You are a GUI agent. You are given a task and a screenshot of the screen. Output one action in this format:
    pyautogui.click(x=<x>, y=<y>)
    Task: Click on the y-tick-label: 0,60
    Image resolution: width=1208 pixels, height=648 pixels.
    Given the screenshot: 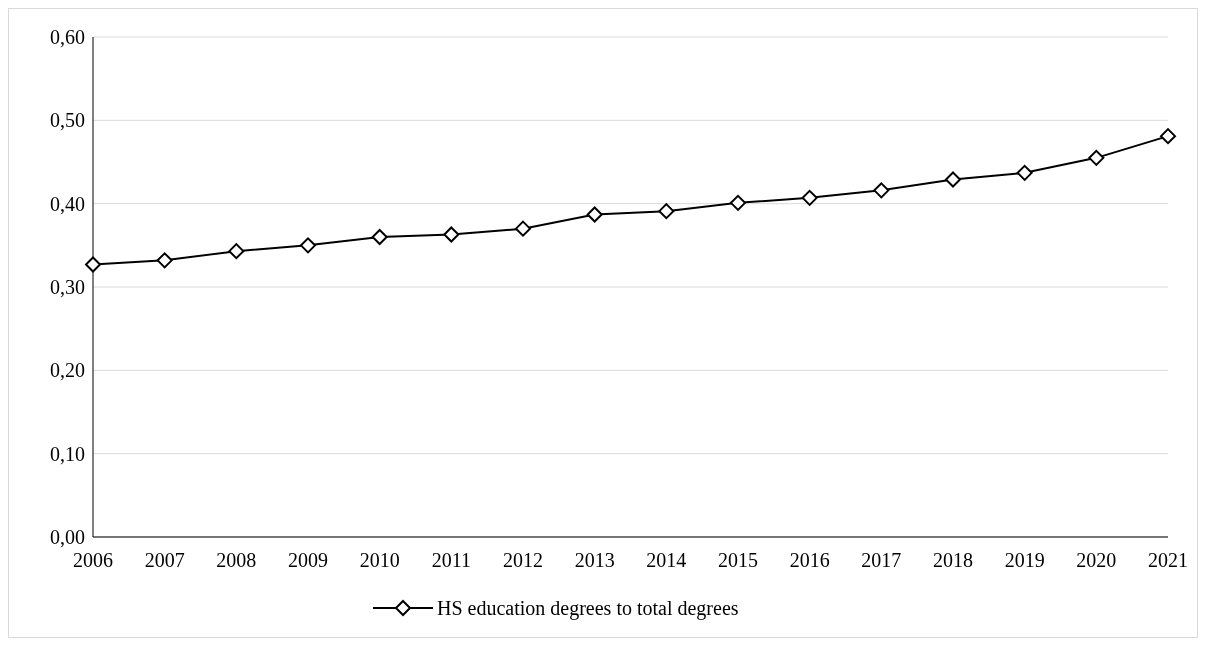 What is the action you would take?
    pyautogui.click(x=67, y=37)
    